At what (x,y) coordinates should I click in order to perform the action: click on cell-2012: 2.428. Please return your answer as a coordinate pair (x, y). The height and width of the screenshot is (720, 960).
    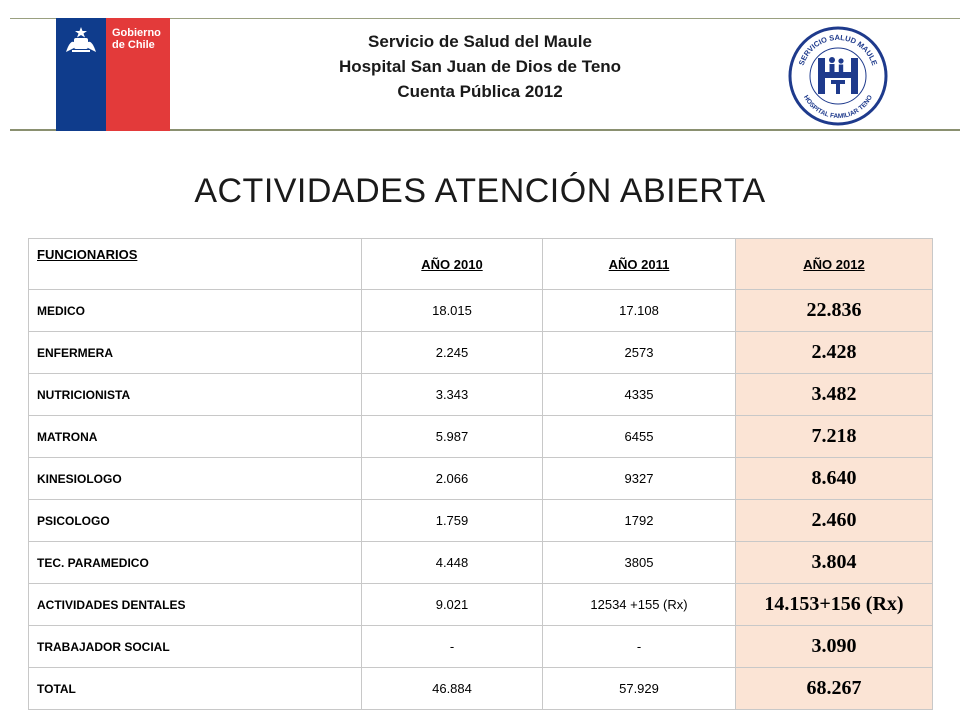
    Looking at the image, I should click on (834, 352).